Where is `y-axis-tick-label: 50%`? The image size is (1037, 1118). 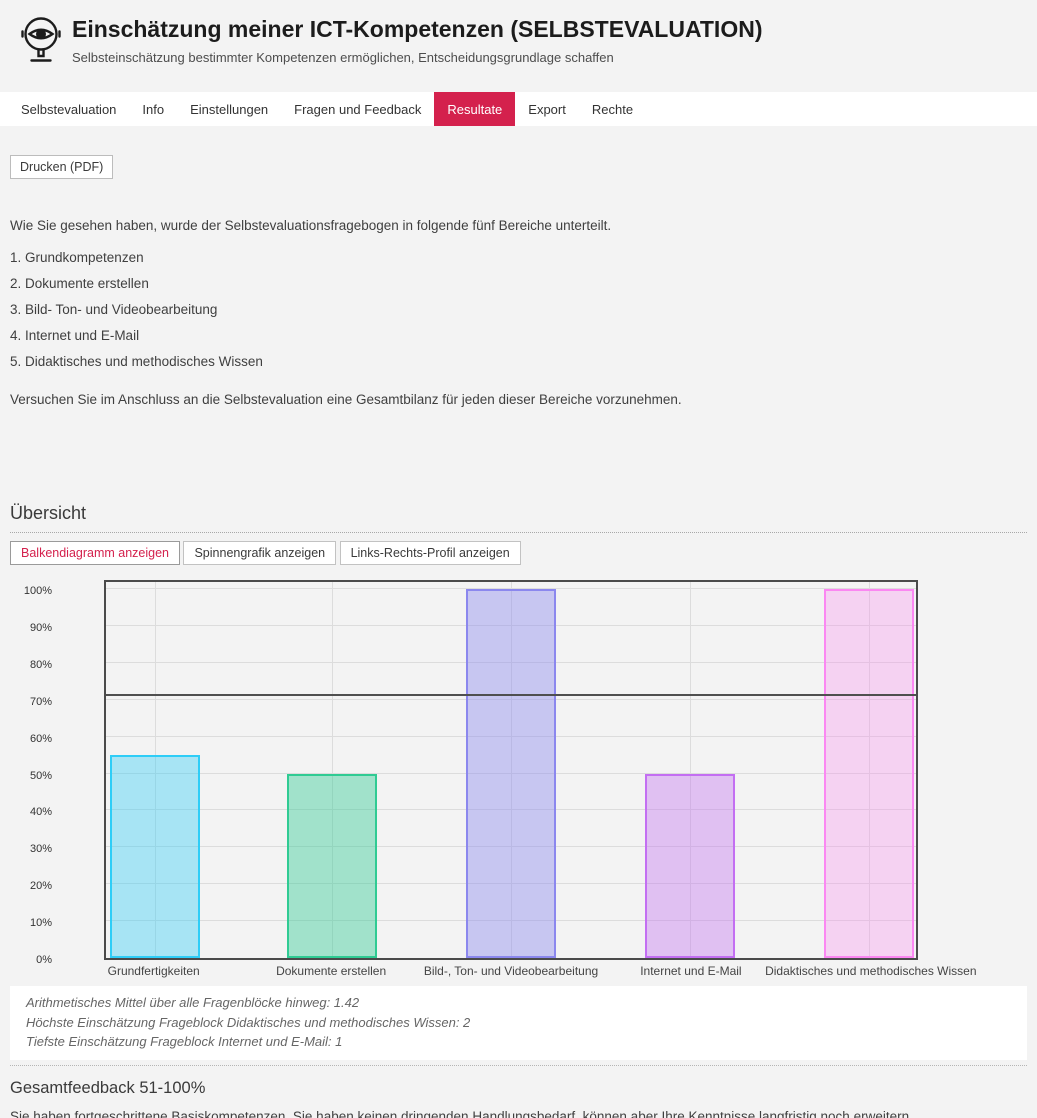
y-axis-tick-label: 50% is located at coordinates (40, 775).